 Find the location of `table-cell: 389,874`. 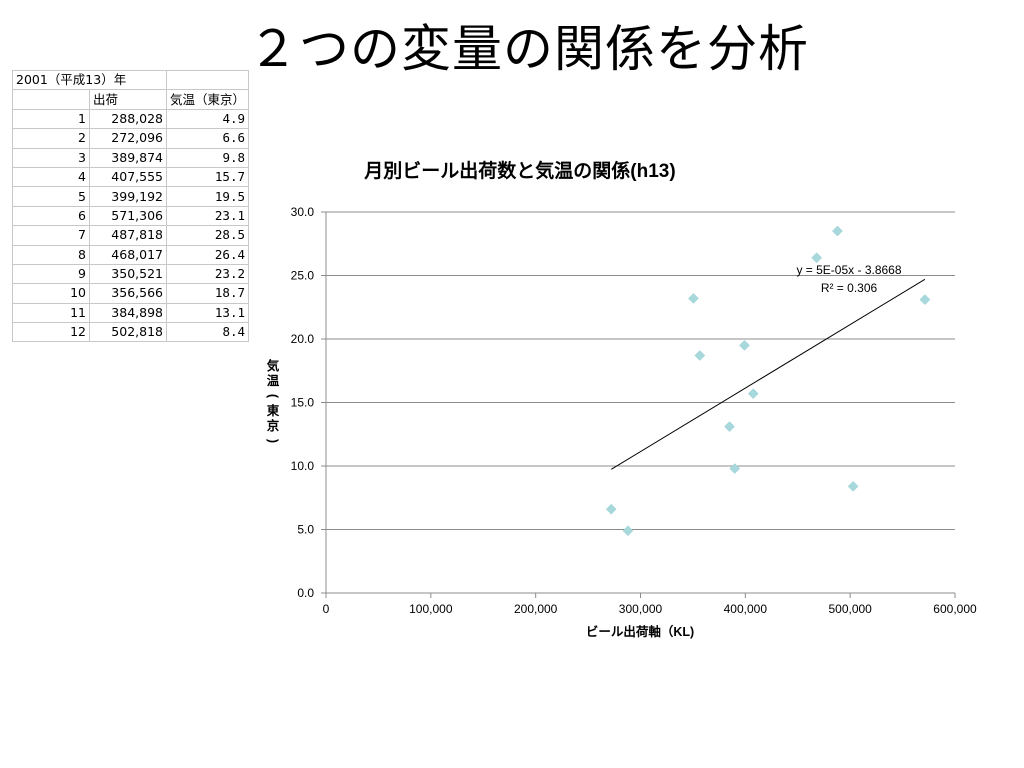

table-cell: 389,874 is located at coordinates (128, 157).